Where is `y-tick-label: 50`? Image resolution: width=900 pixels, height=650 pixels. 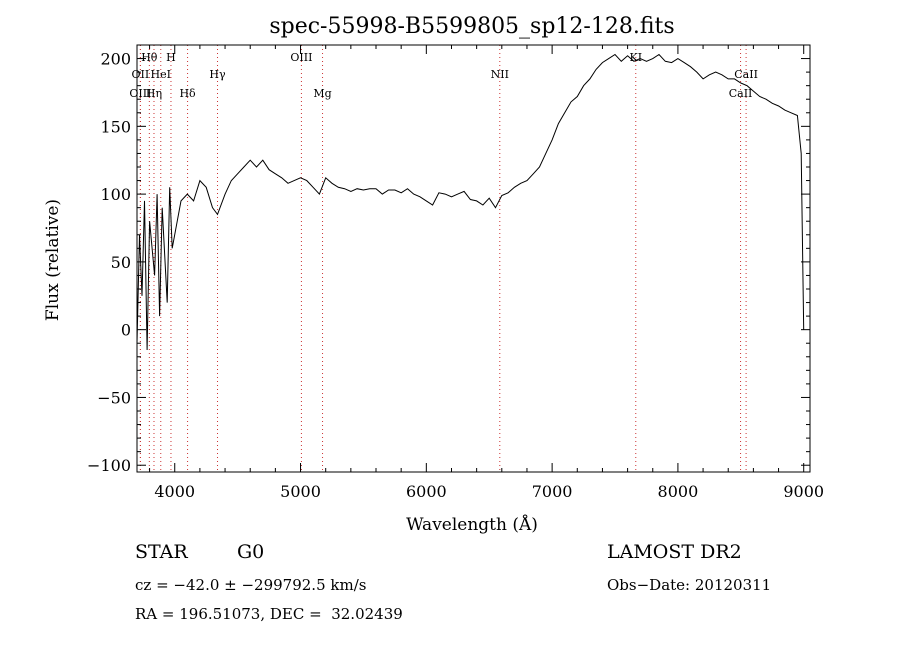 y-tick-label: 50 is located at coordinates (121, 262).